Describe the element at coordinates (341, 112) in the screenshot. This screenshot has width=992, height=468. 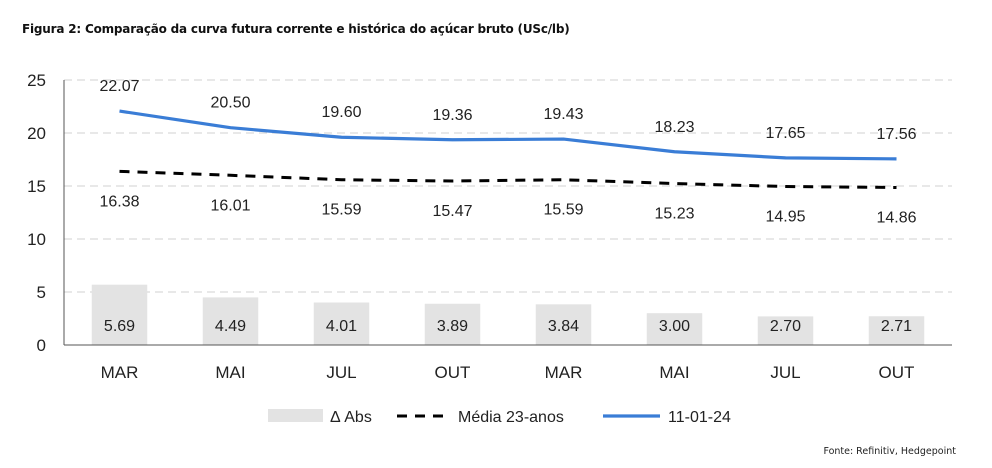
I see `current-value-label: 19.60` at that location.